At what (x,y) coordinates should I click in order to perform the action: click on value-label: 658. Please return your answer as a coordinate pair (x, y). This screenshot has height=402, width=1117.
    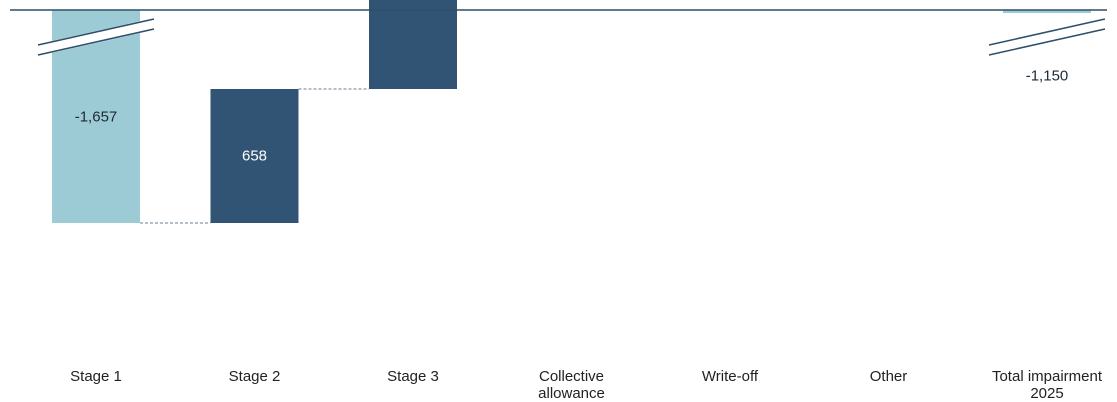
    Looking at the image, I should click on (254, 156).